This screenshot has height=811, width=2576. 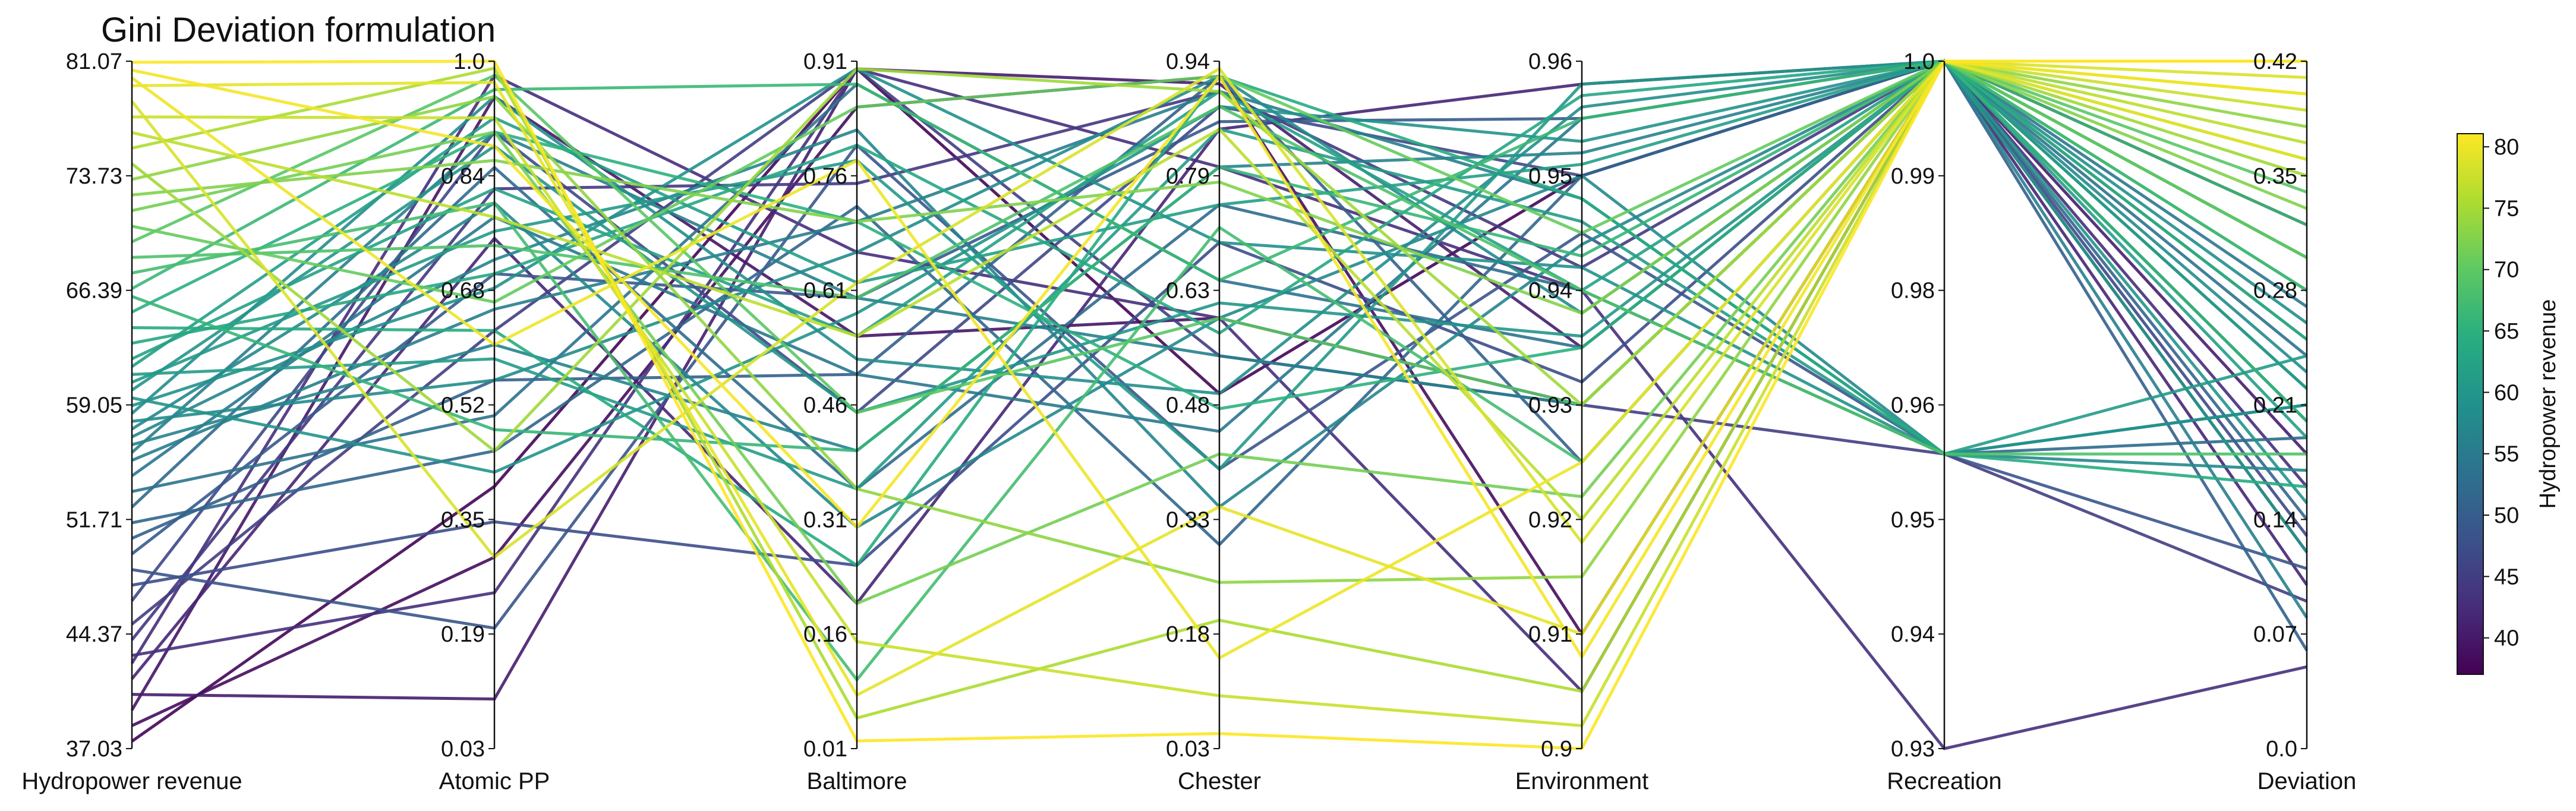 I want to click on axis-tick-label: 0.92, so click(x=1550, y=519).